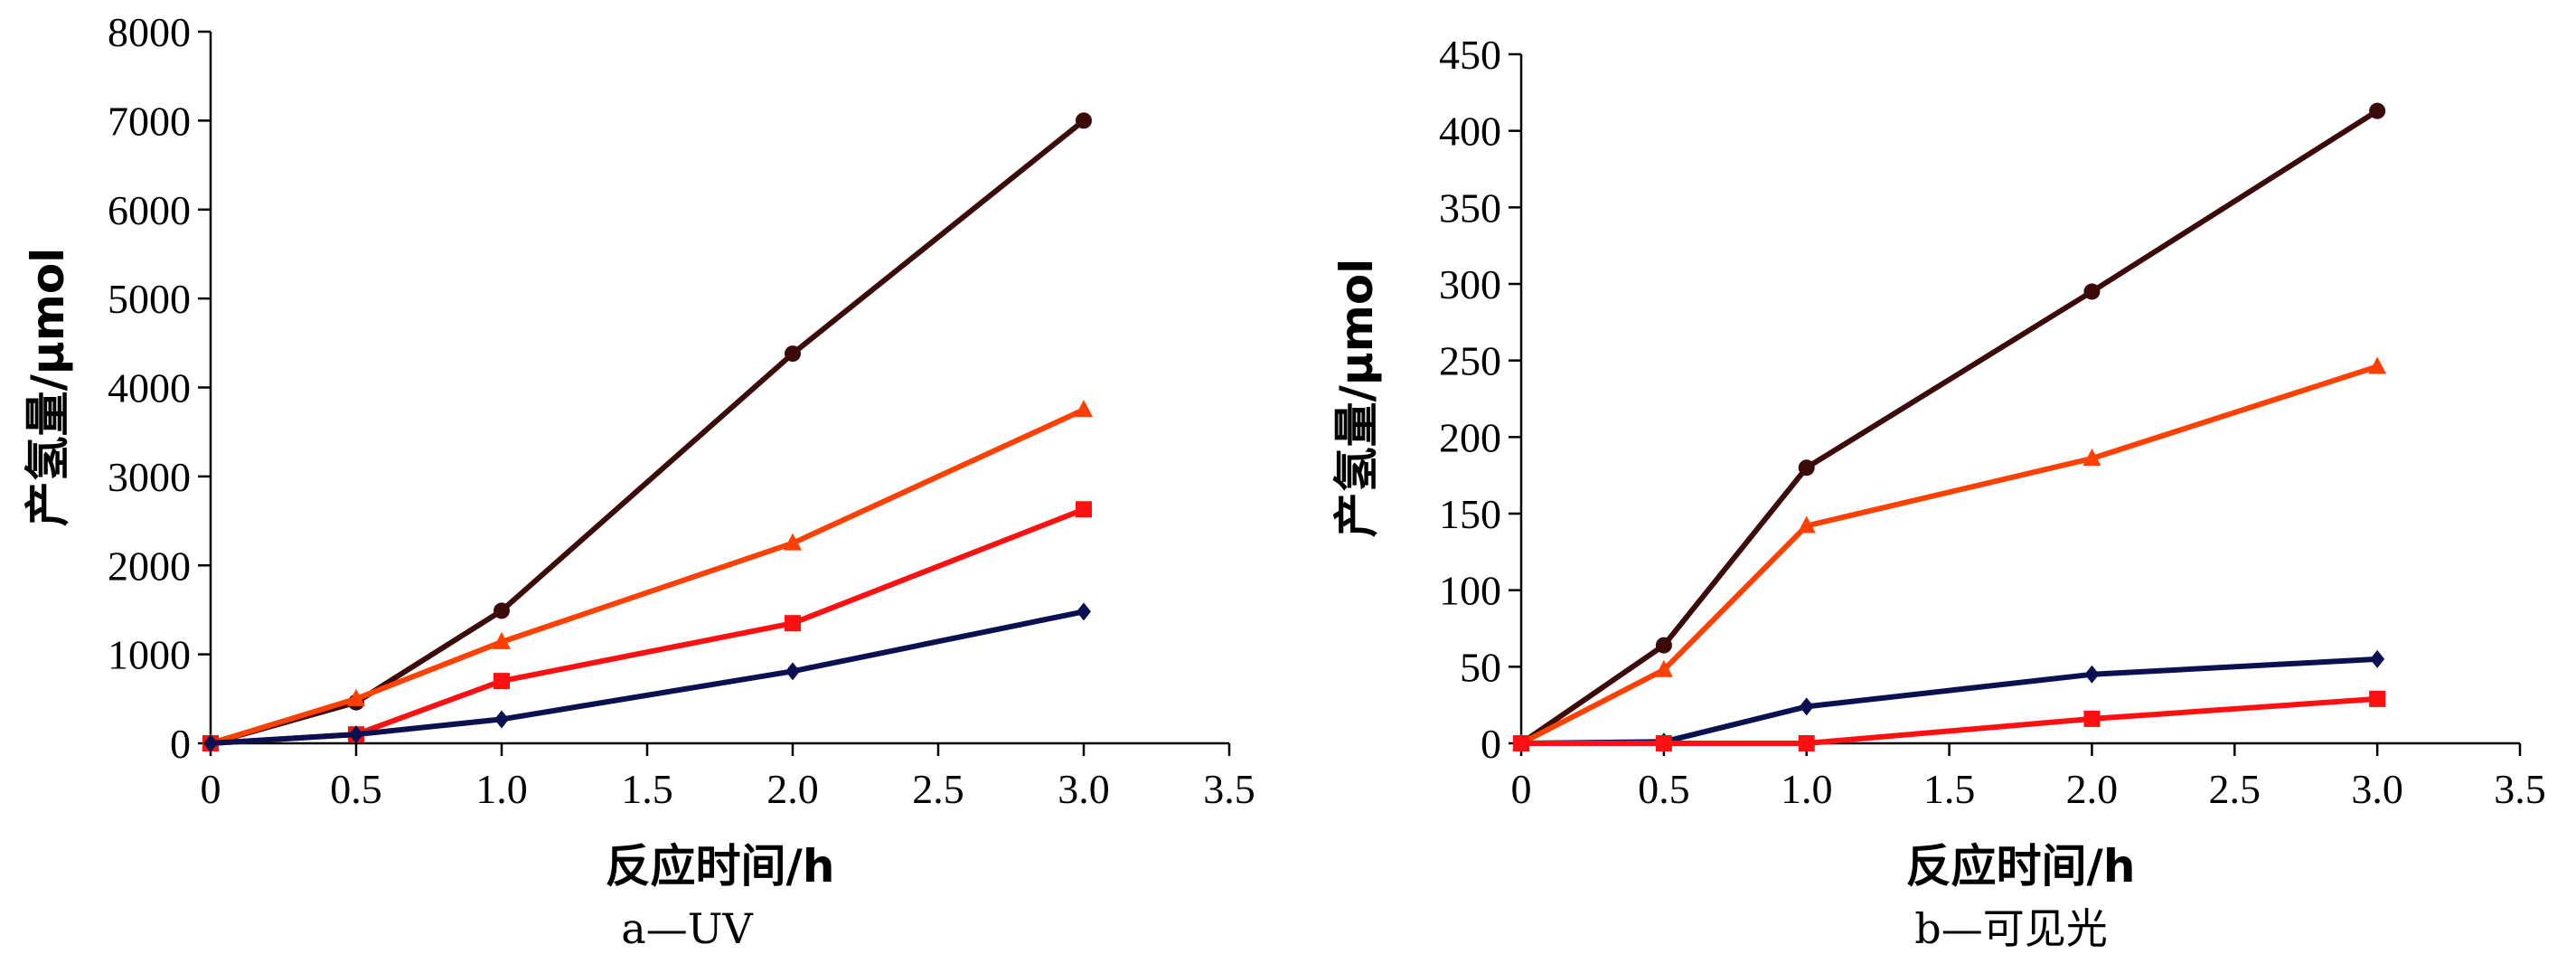 The height and width of the screenshot is (954, 2576). What do you see at coordinates (149, 655) in the screenshot?
I see `y-tick-label: 1000` at bounding box center [149, 655].